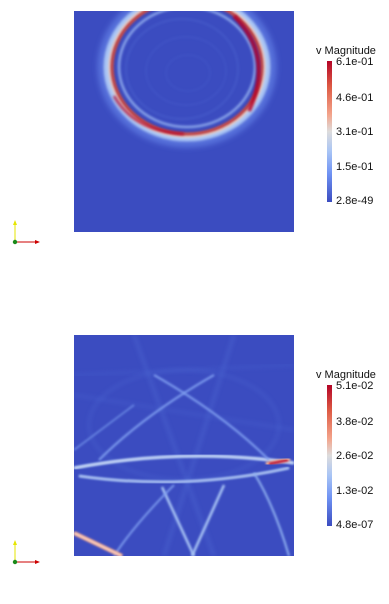 Image resolution: width=389 pixels, height=604 pixels. I want to click on colorbar-tick-top-4: 2.8e-49, so click(355, 201).